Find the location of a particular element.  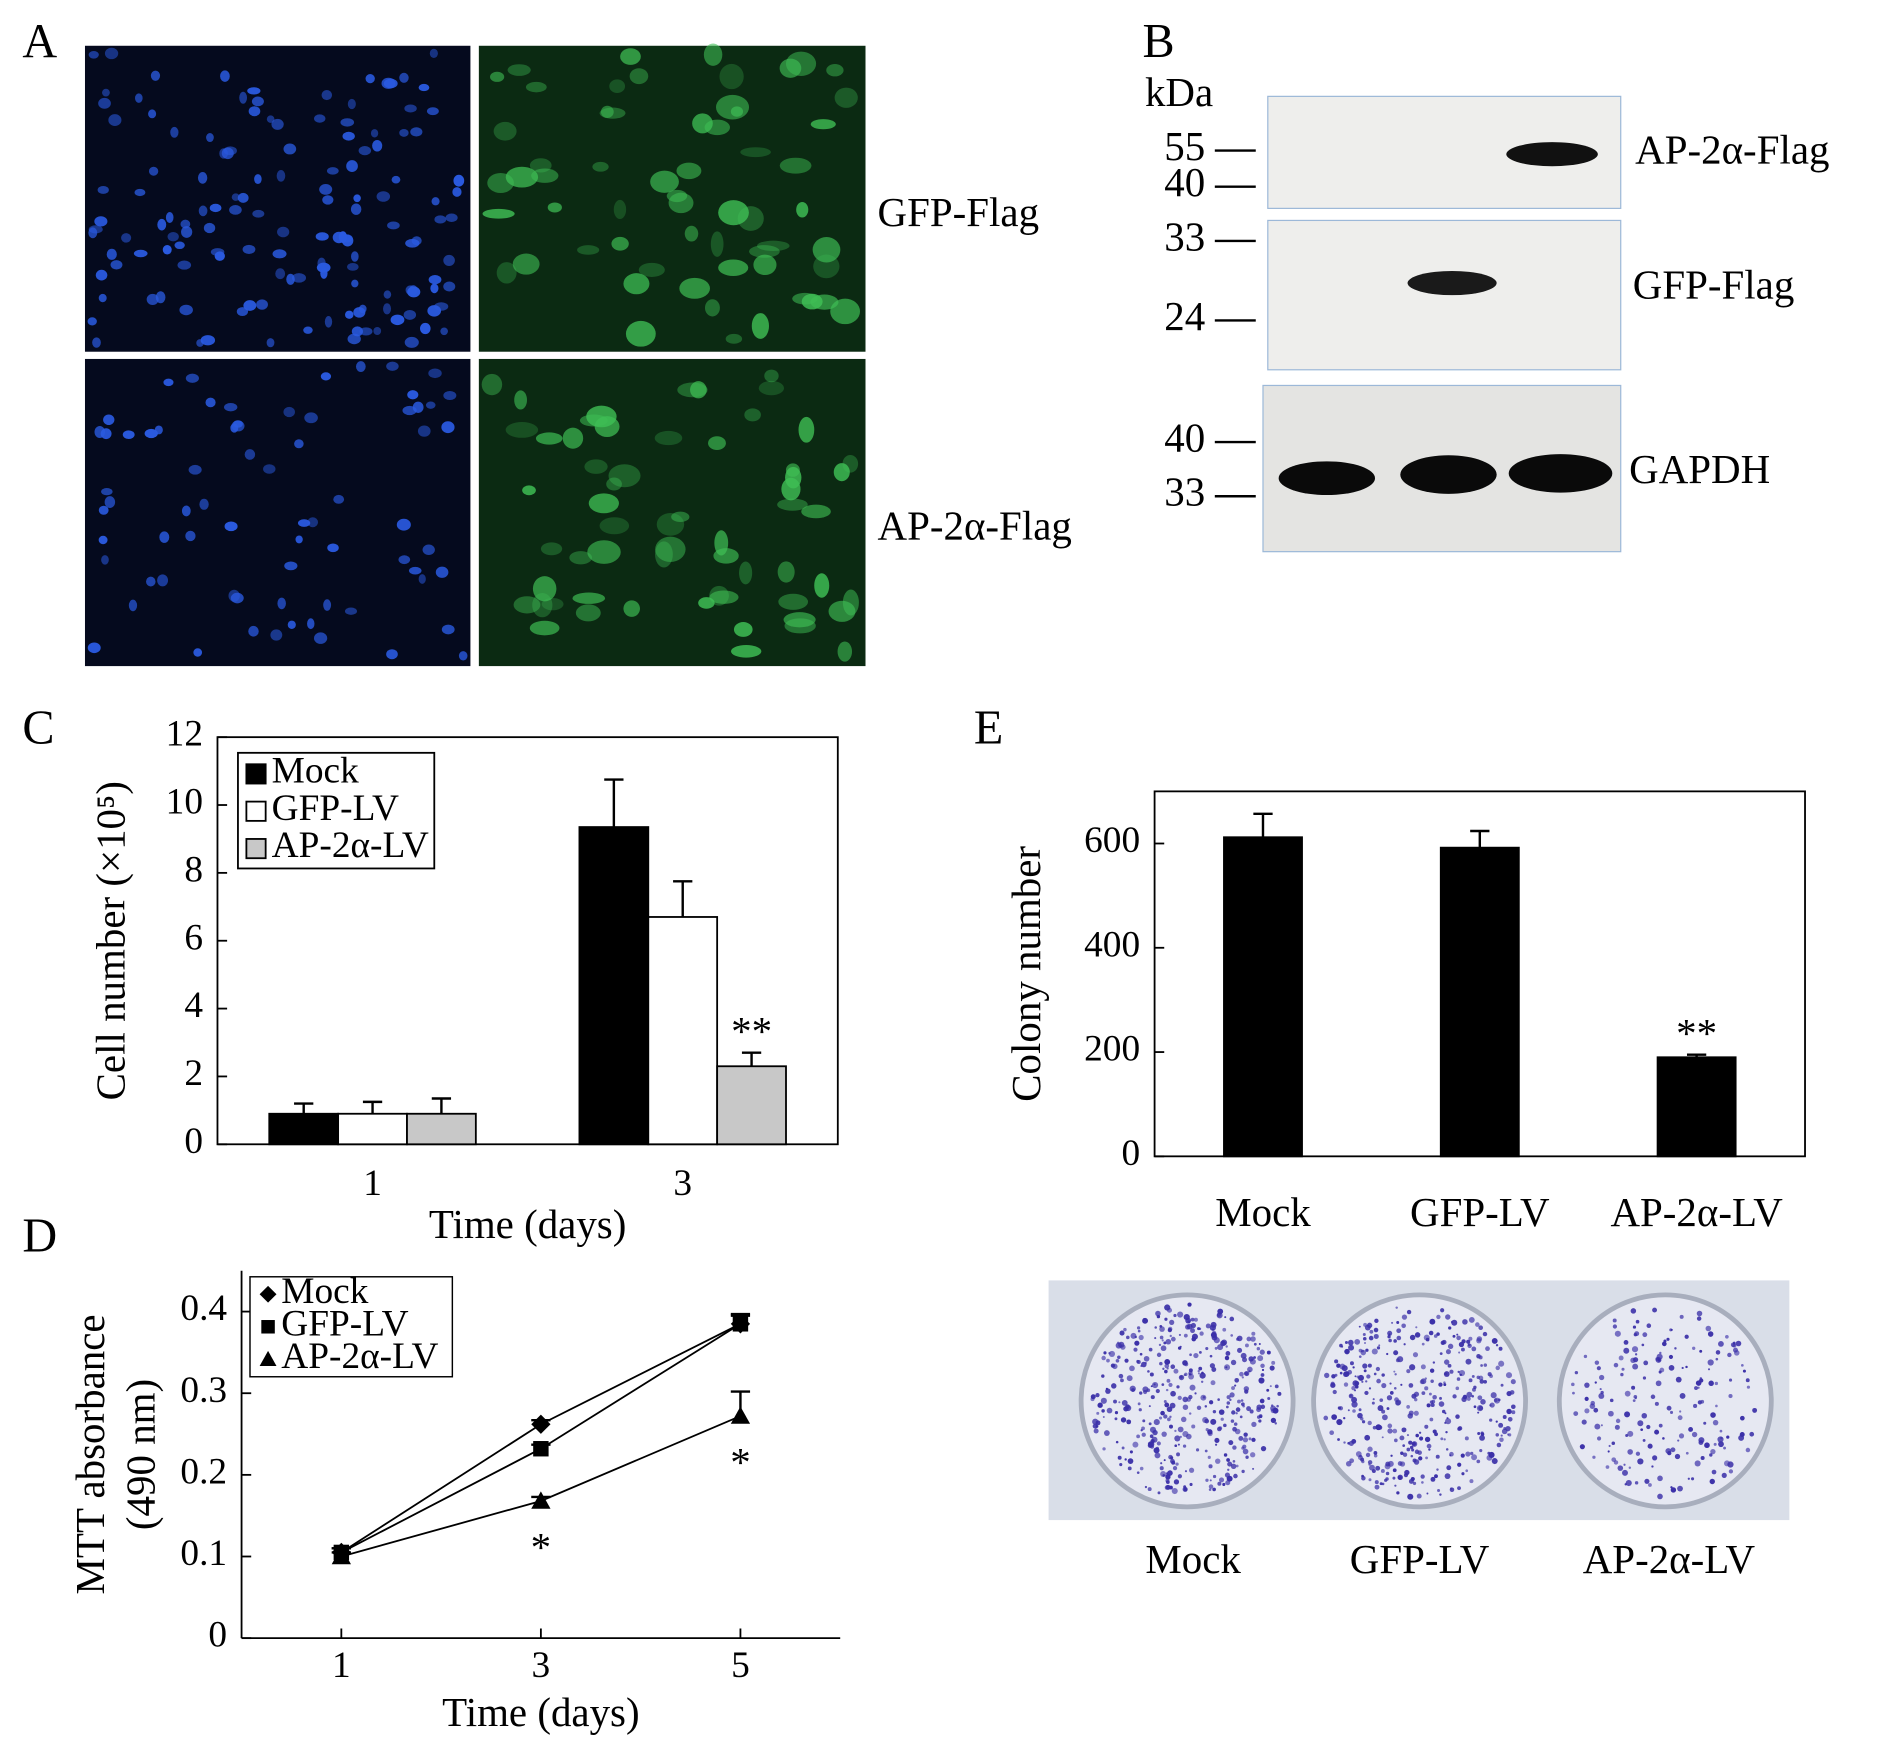

bar is located at coordinates (683, 1031).